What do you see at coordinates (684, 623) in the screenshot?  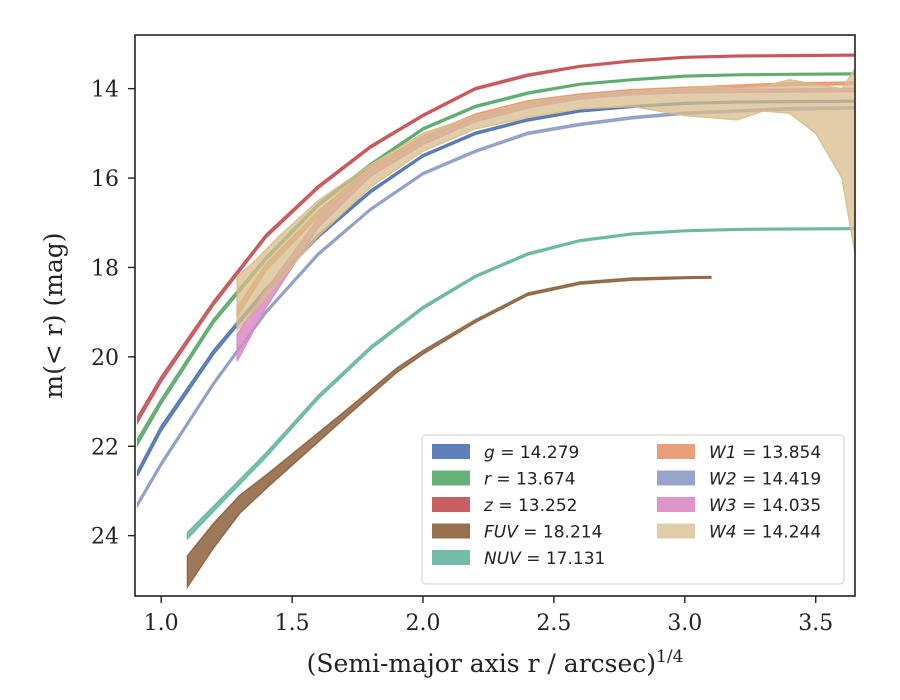 I see `x-tick-label: 3.0` at bounding box center [684, 623].